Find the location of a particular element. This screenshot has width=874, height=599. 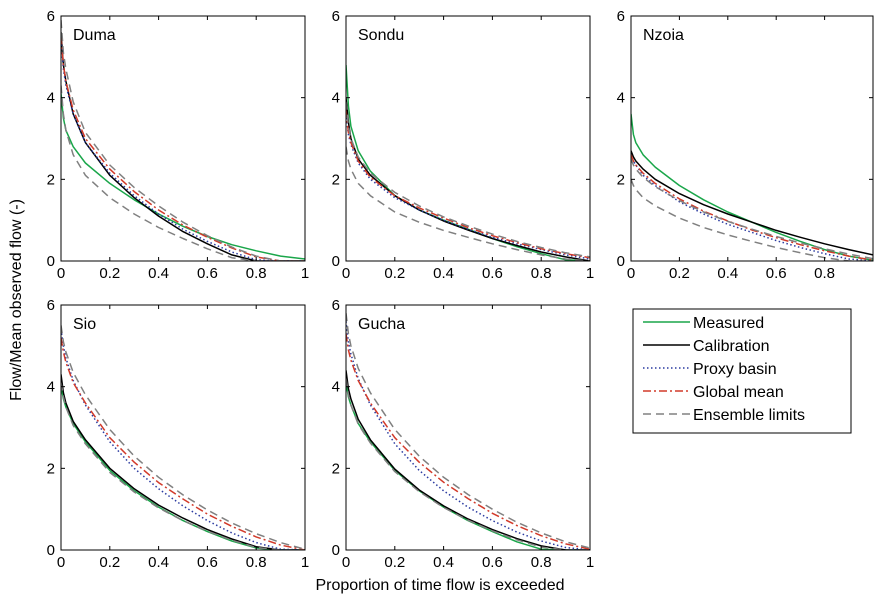

y-axis-label: Flow/Mean observed flow (-) is located at coordinates (16, 300).